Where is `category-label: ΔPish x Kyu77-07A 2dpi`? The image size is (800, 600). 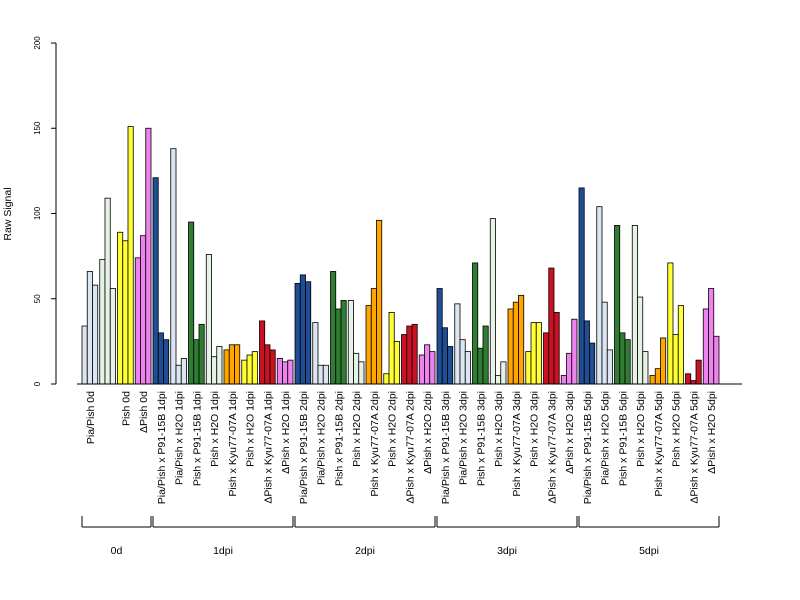
category-label: ΔPish x Kyu77-07A 2dpi is located at coordinates (410, 447).